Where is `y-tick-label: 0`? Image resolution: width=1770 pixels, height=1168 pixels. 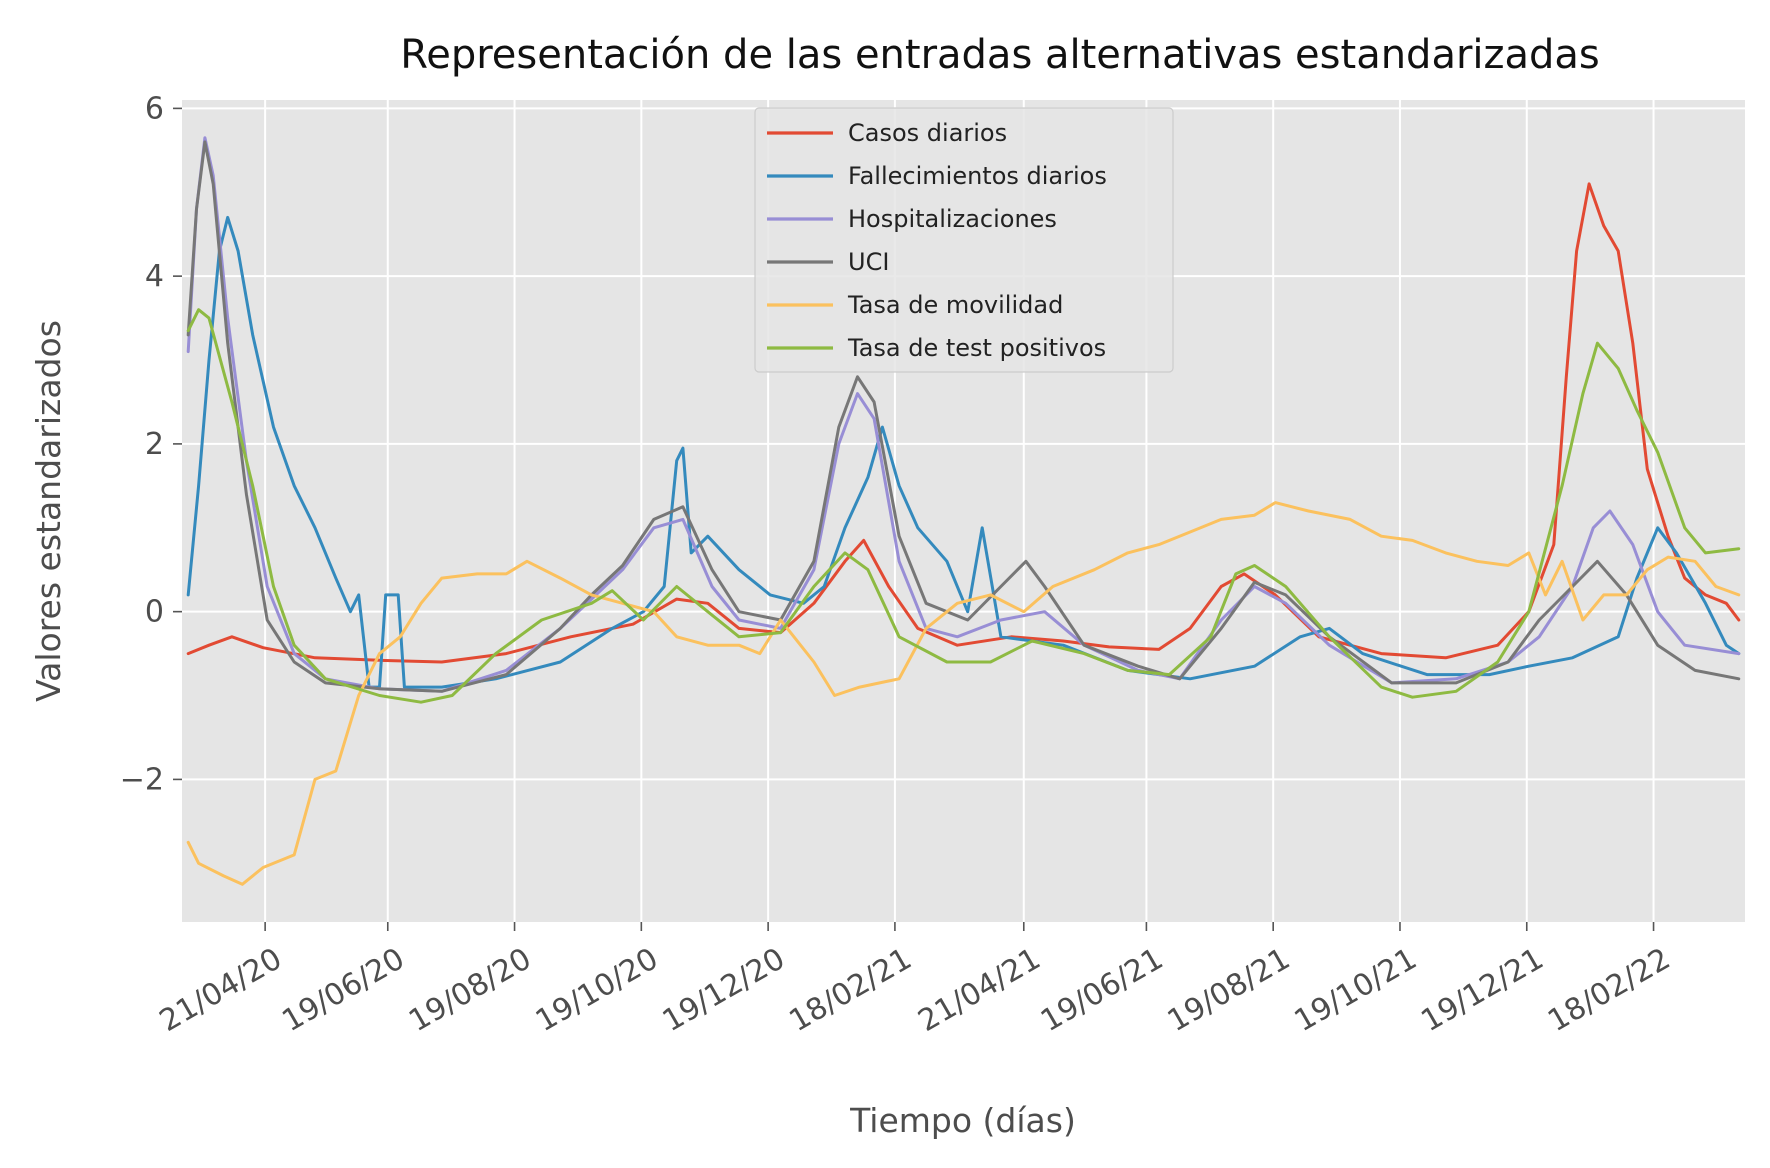 y-tick-label: 0 is located at coordinates (154, 612).